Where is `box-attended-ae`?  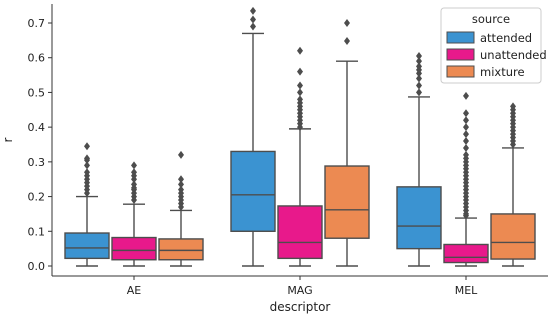
box-attended-ae is located at coordinates (87, 204).